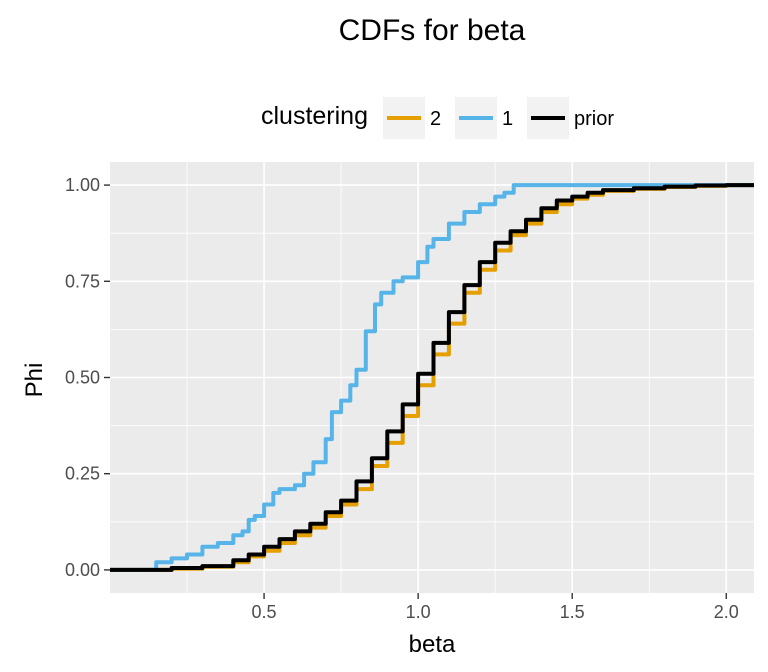 This screenshot has height=672, width=768. I want to click on x-axis: 0.5 1.0 1.5 2.0, so click(495, 607).